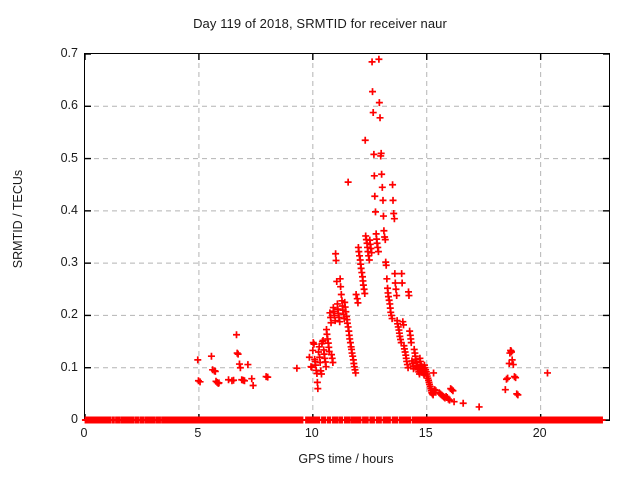 The width and height of the screenshot is (640, 480). What do you see at coordinates (69, 53) in the screenshot?
I see `y-tick-label: 0.7` at bounding box center [69, 53].